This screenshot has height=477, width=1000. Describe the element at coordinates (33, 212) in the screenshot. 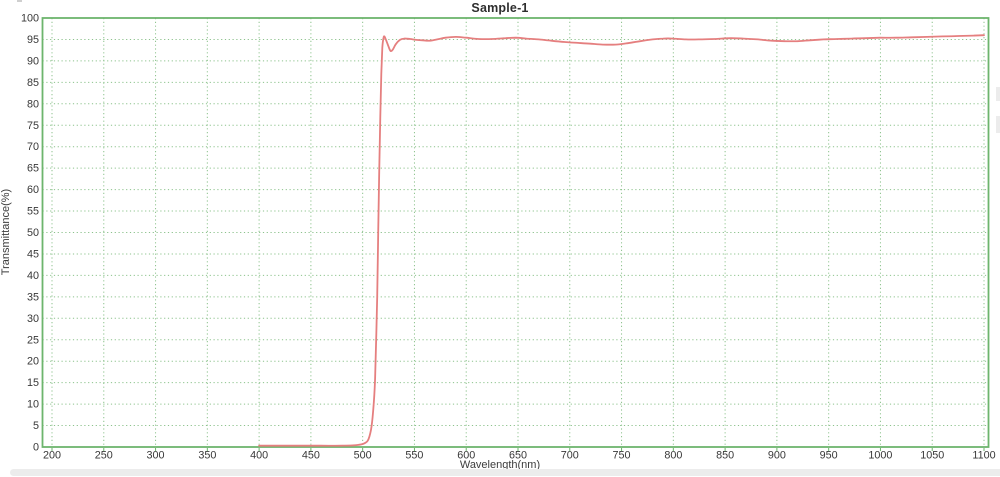

I see `svg-text: 55` at that location.